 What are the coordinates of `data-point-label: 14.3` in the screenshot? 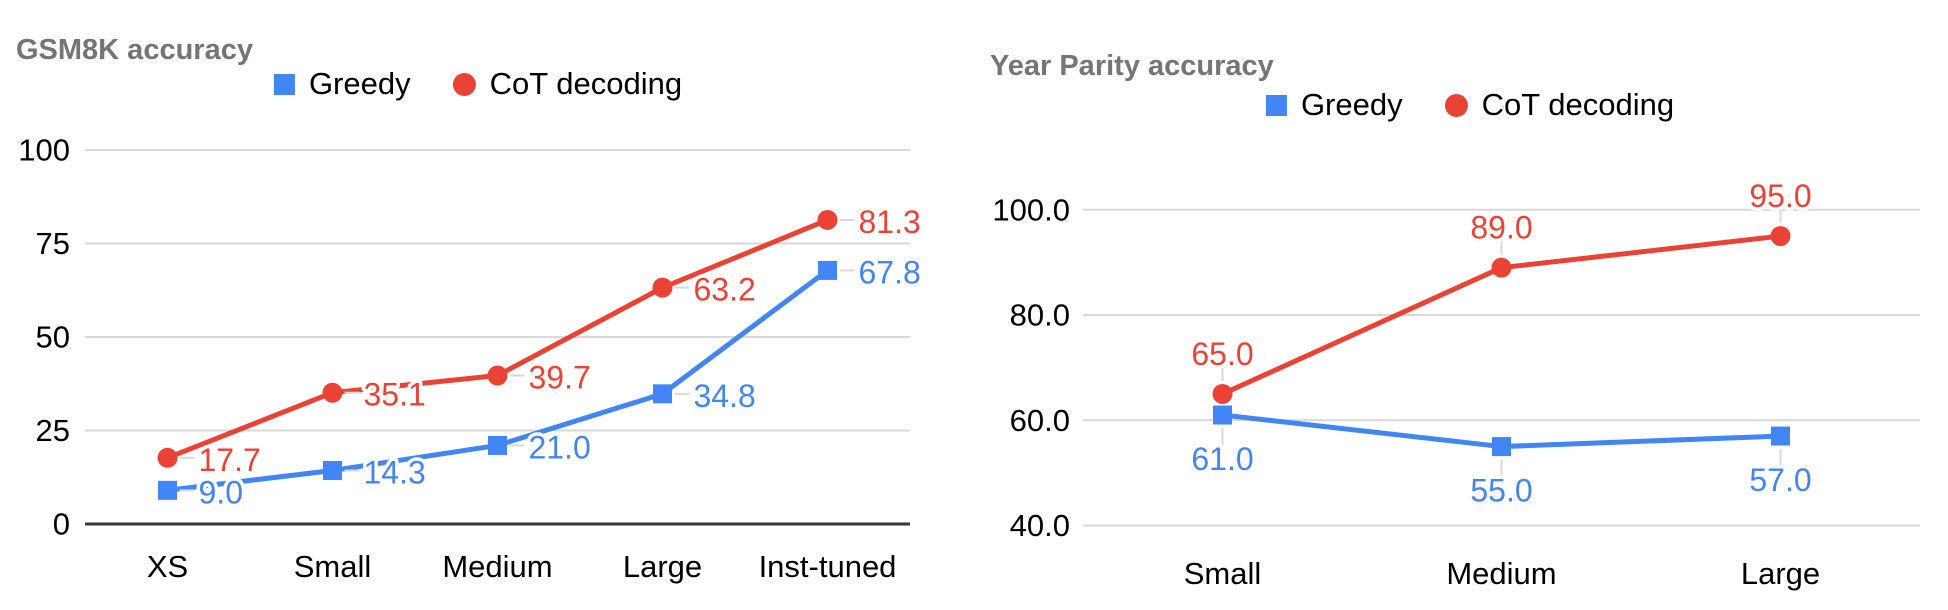 It's located at (395, 473).